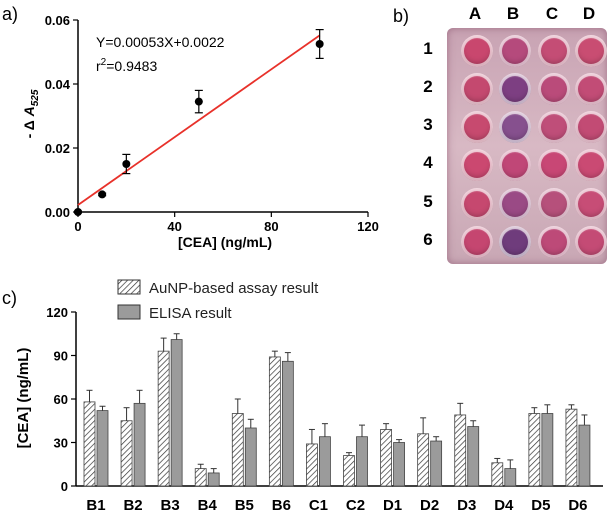  What do you see at coordinates (540, 505) in the screenshot?
I see `bar-chart-category-label: D5` at bounding box center [540, 505].